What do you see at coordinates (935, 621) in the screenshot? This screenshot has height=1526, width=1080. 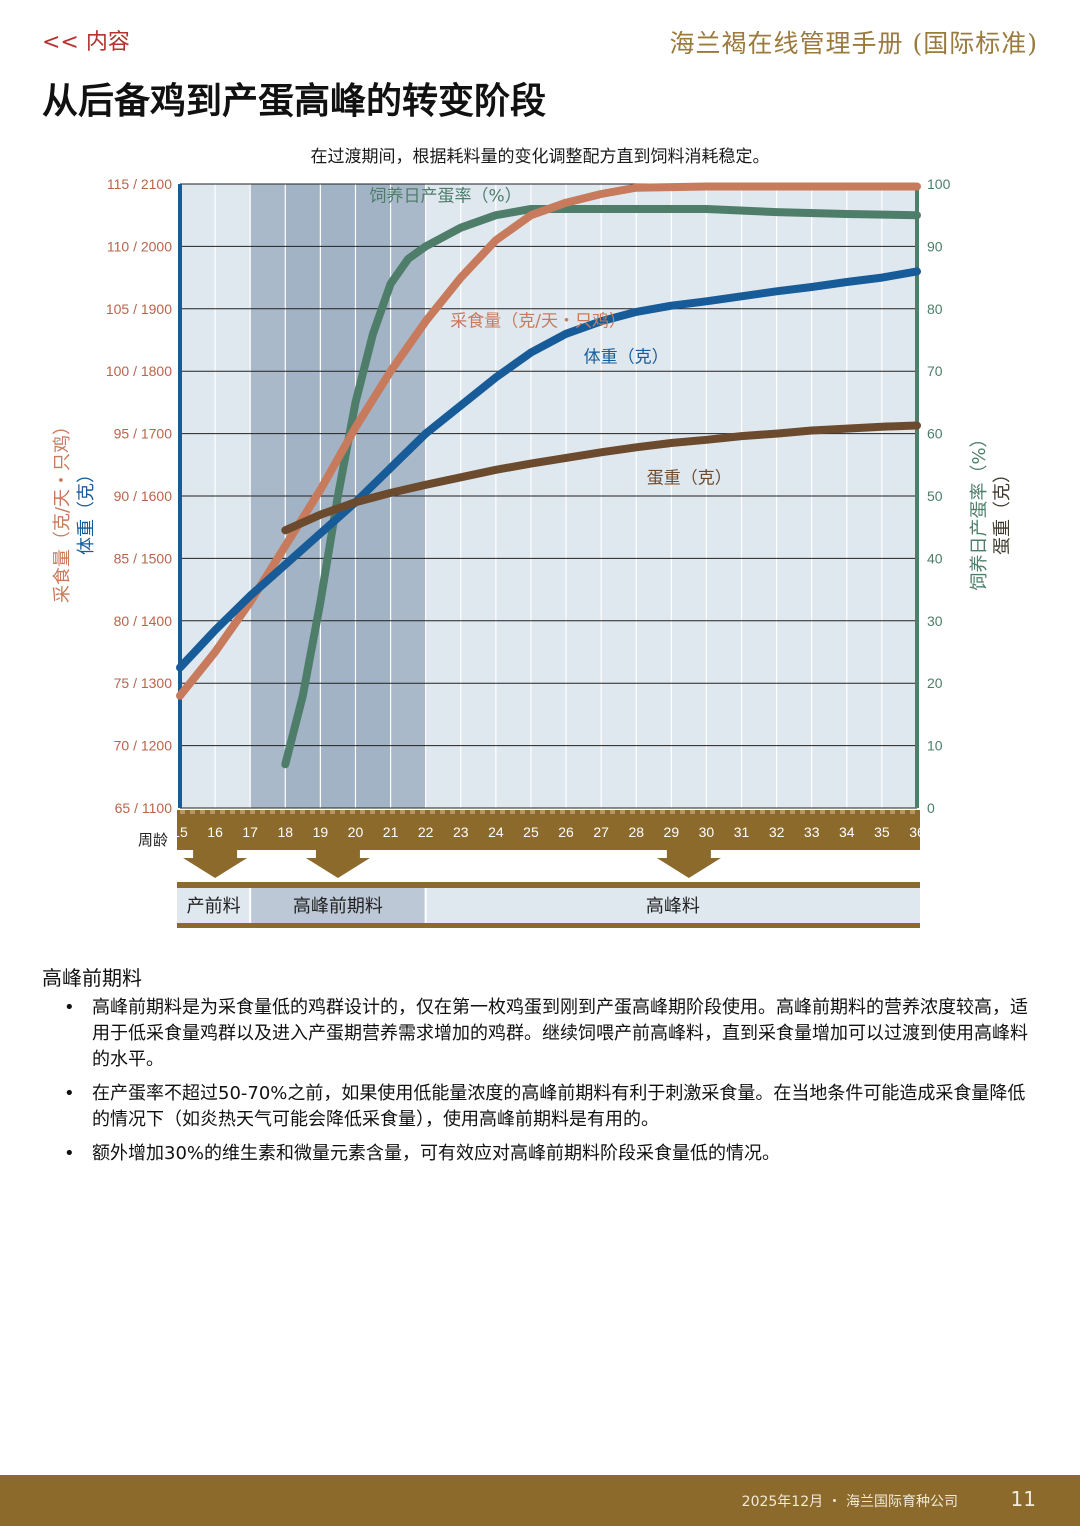 I see `right-tick-label: 30` at bounding box center [935, 621].